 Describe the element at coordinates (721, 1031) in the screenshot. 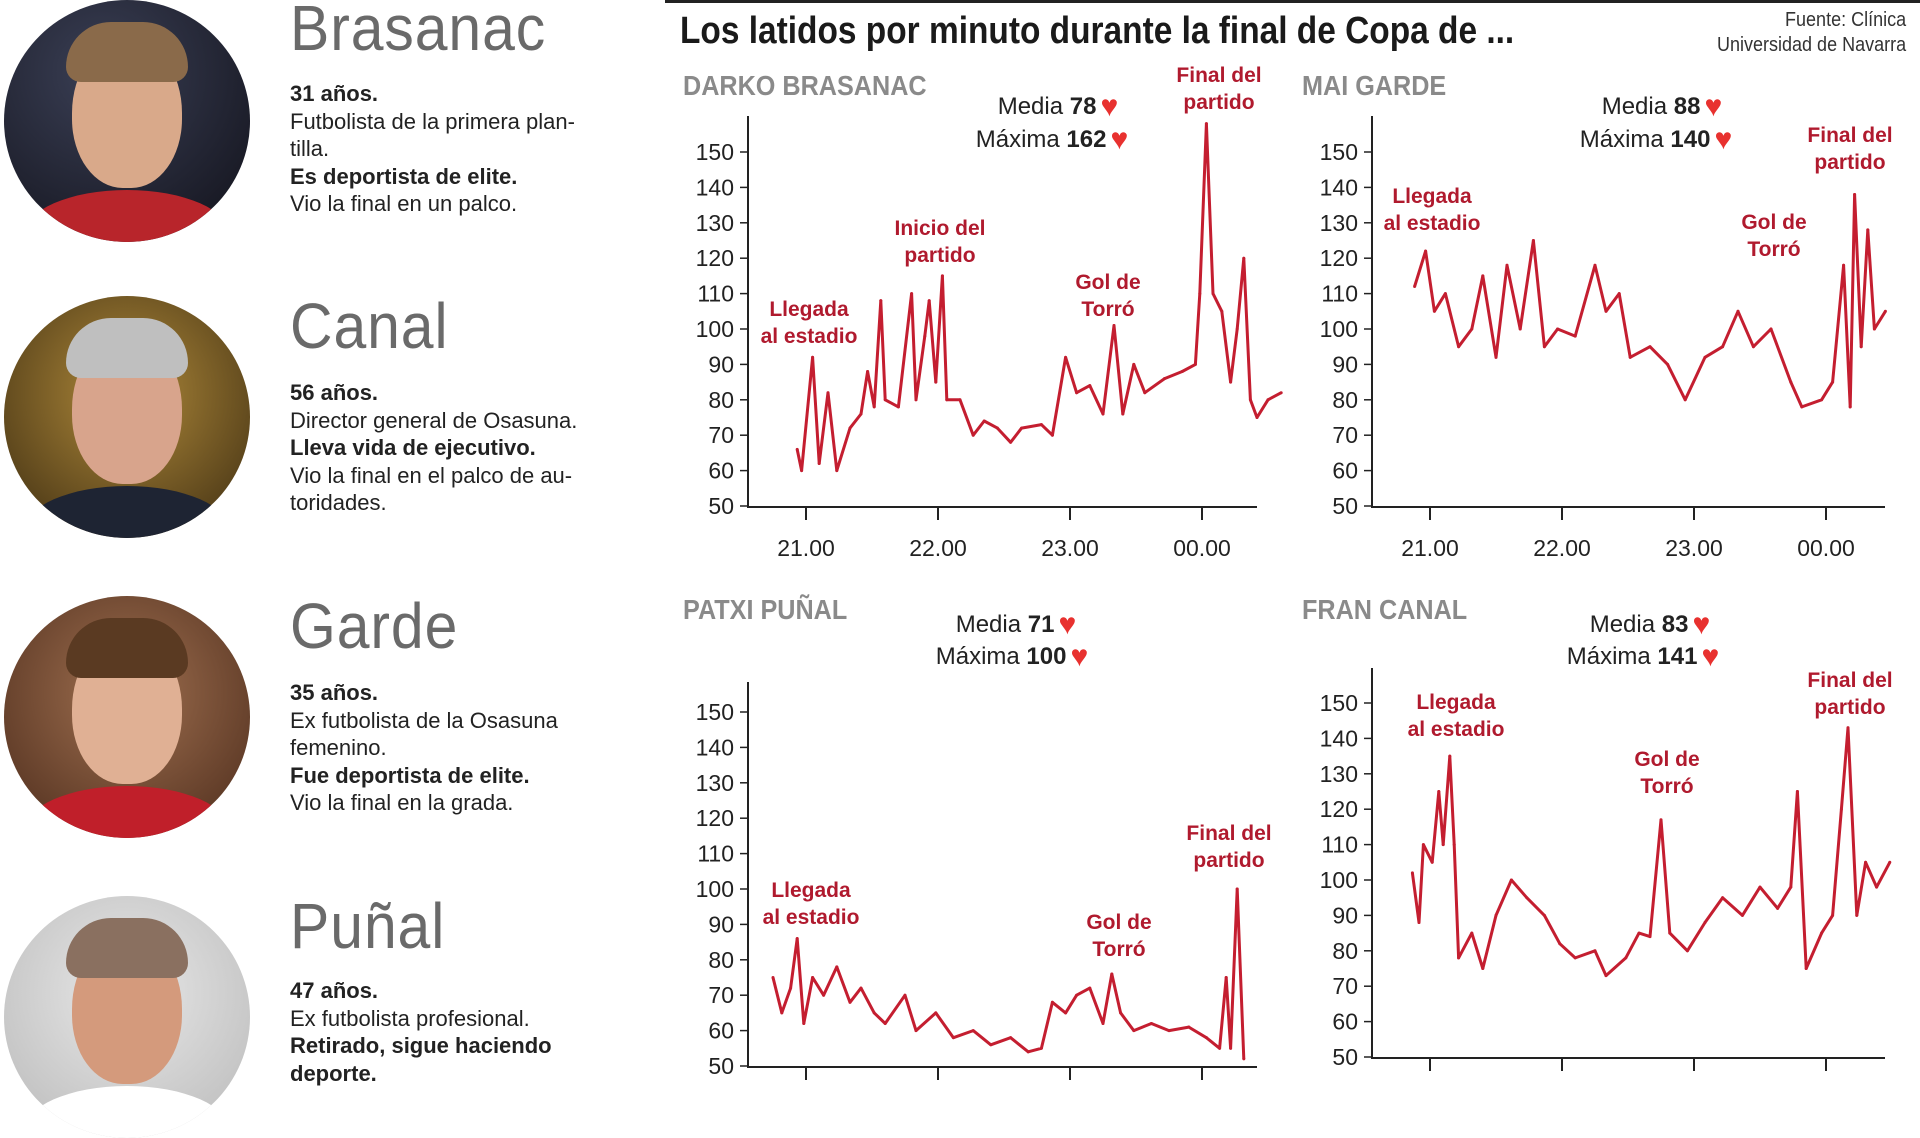

I see `y-tick-label: 60` at that location.